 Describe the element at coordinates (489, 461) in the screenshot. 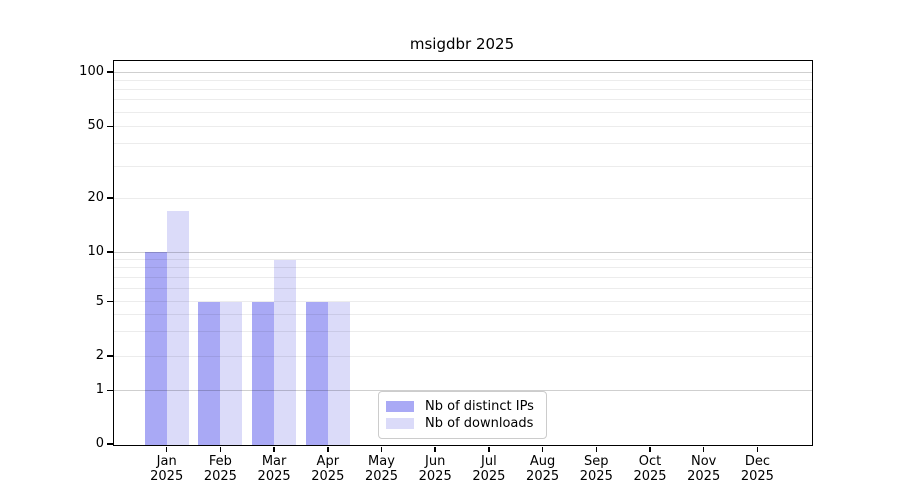

I see `x-tick-month: Jul` at that location.